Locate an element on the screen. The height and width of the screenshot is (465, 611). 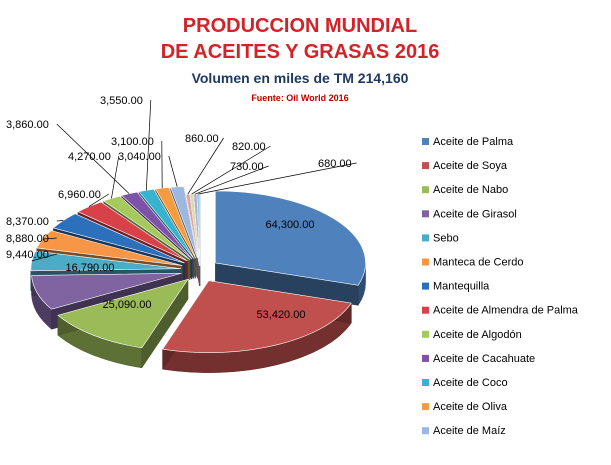
data-label: 680.00 is located at coordinates (335, 164).